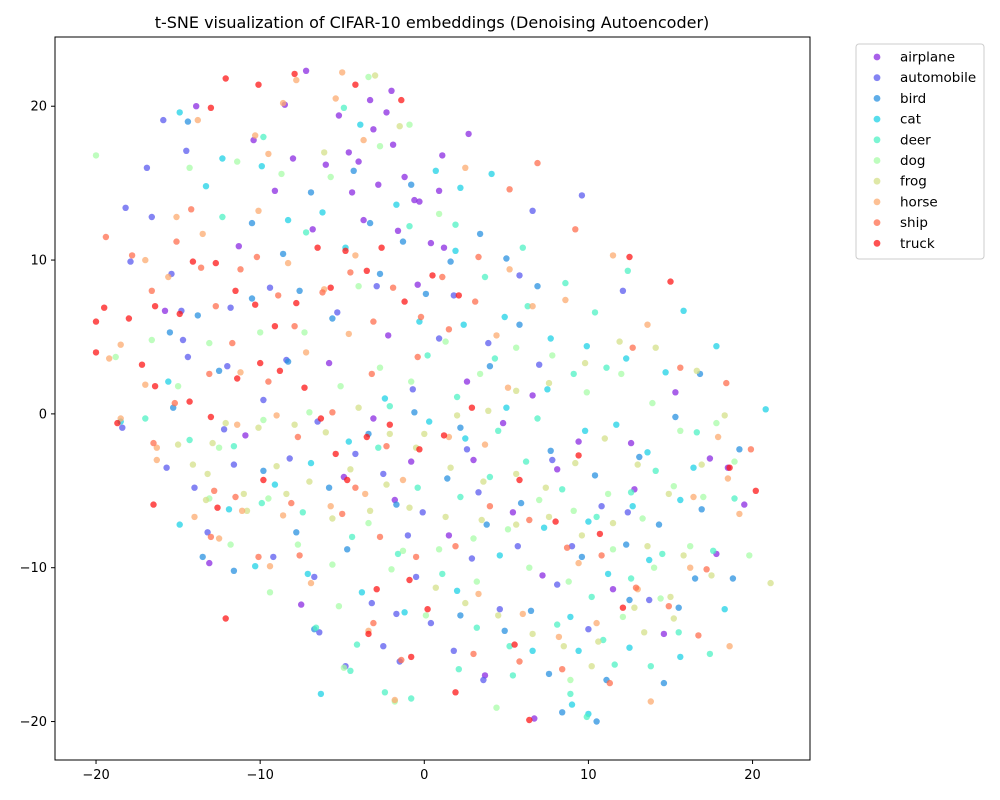 The image size is (1000, 800). Describe the element at coordinates (919, 202) in the screenshot. I see `legend-label-horse: horse` at that location.